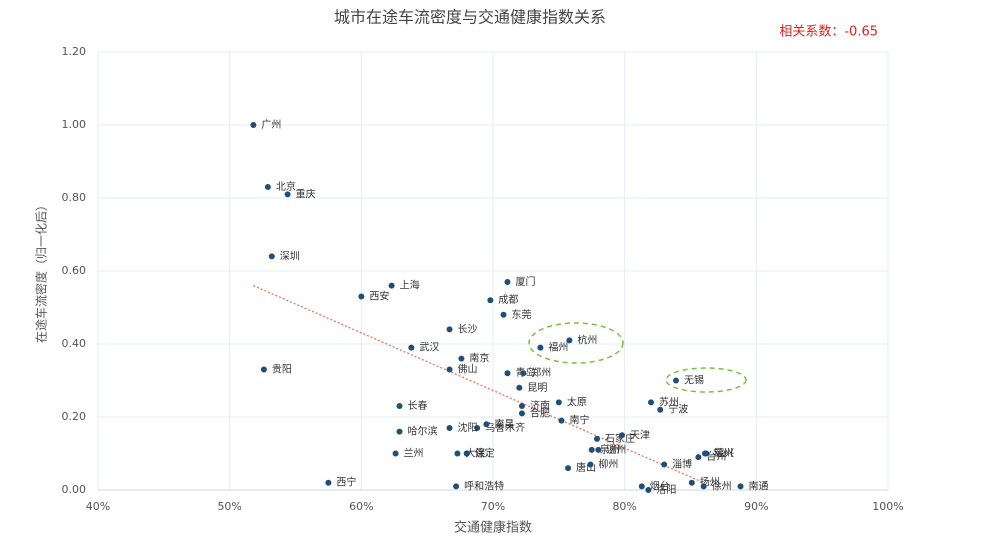 This screenshot has width=983, height=558. What do you see at coordinates (525, 281) in the screenshot?
I see `point-label: 厦门` at bounding box center [525, 281].